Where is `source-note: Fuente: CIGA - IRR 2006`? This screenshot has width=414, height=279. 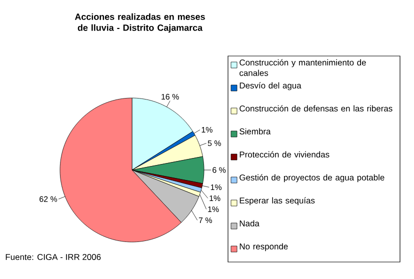 source-note: Fuente: CIGA - IRR 2006 is located at coordinates (53, 257).